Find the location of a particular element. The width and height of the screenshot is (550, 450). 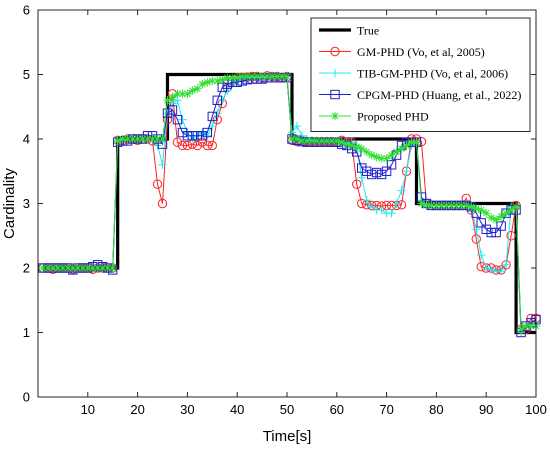

legend-item: TIB-GM-PHD (Vo, et al, 2006) is located at coordinates (413, 74).